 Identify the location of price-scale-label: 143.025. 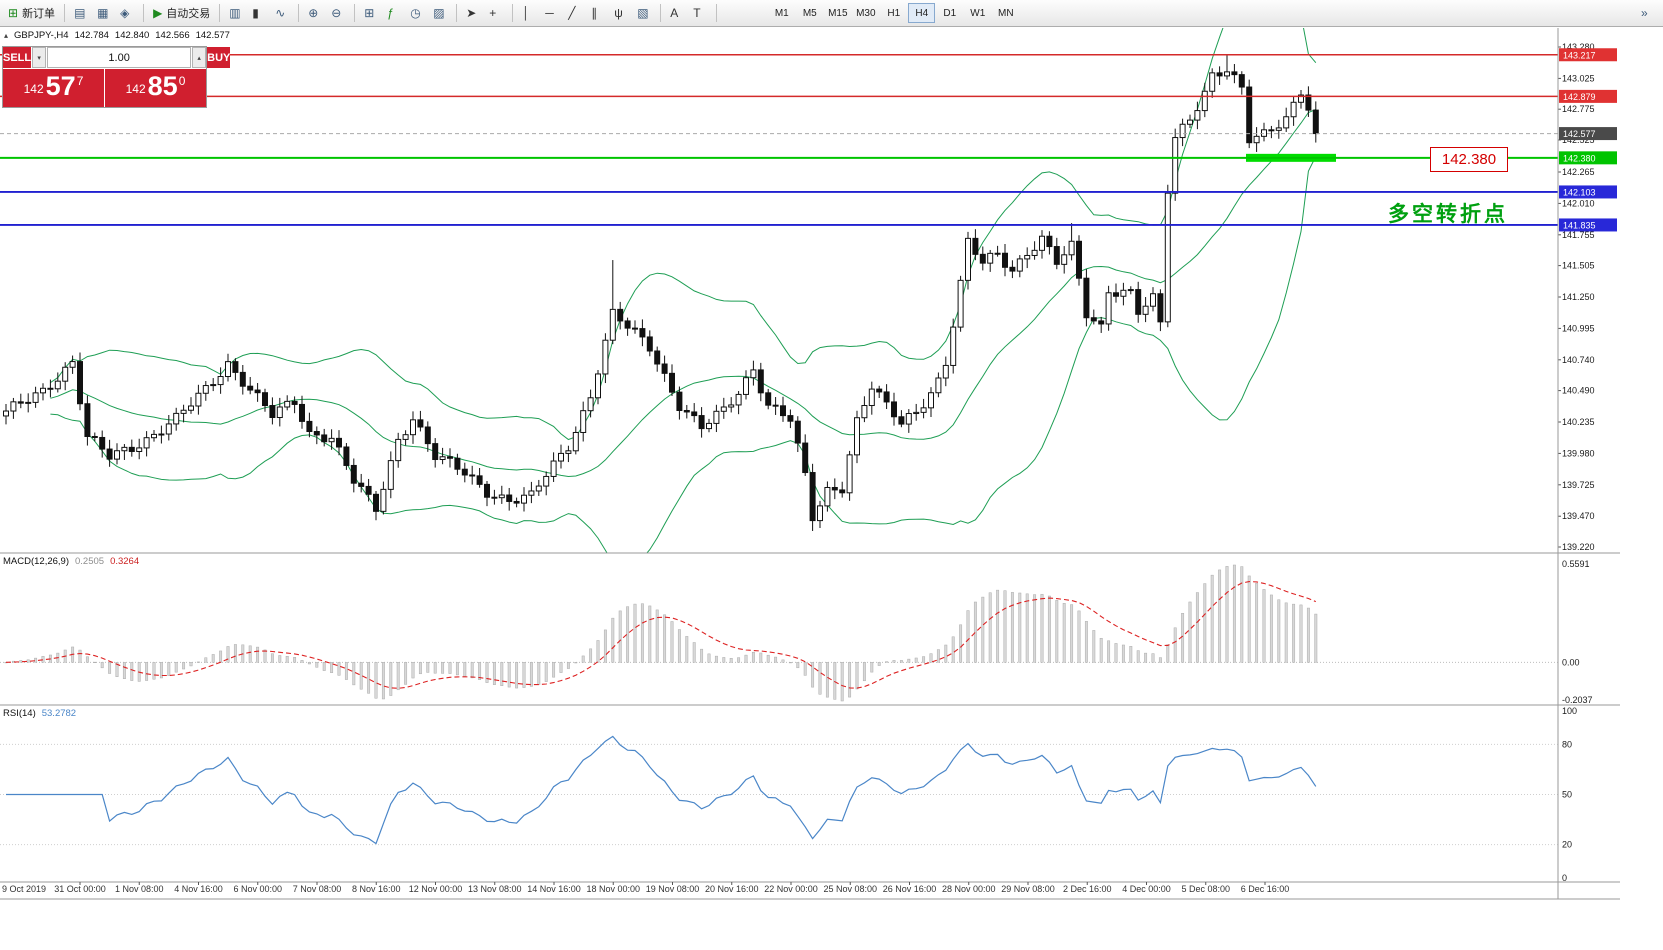
(1578, 78).